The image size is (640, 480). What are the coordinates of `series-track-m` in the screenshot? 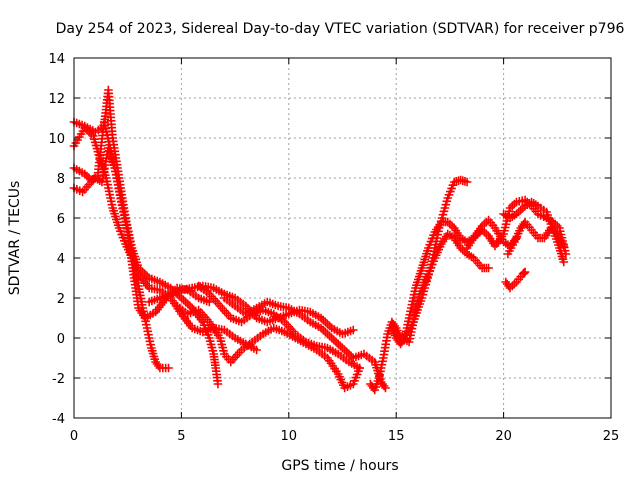 It's located at (534, 232).